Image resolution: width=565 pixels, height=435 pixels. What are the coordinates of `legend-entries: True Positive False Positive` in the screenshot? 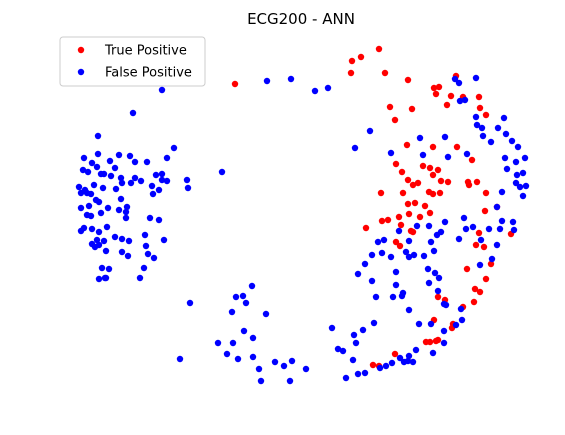 It's located at (134, 62).